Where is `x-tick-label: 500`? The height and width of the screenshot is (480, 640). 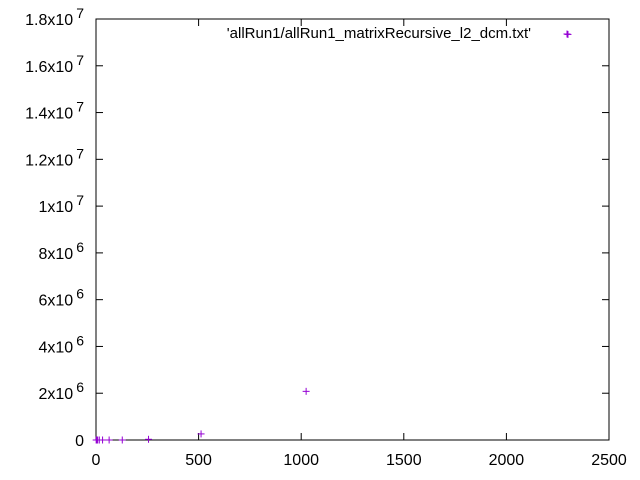
x-tick-label: 500 is located at coordinates (198, 460).